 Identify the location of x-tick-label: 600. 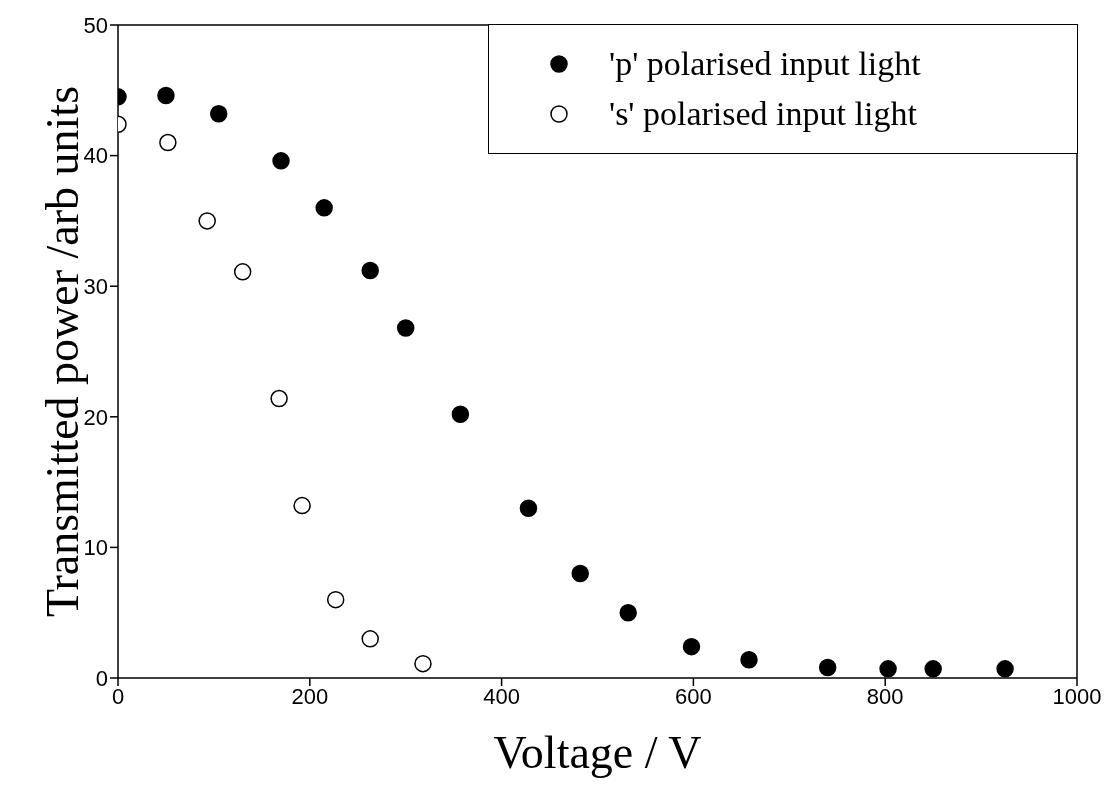
(693, 696).